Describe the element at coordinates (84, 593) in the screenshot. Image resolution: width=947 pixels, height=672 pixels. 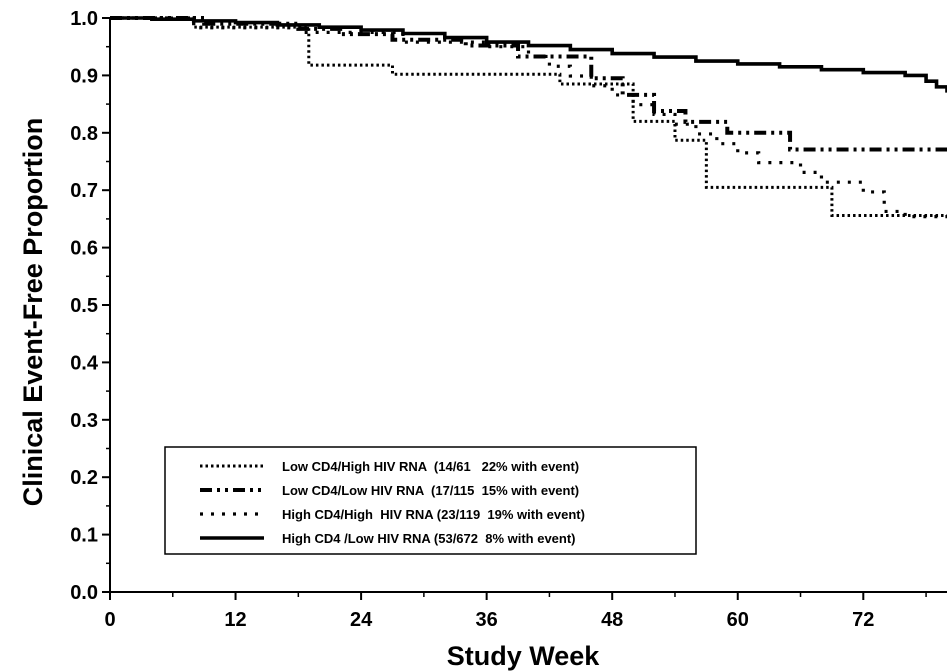
I see `y-tick-label: 0.0` at that location.